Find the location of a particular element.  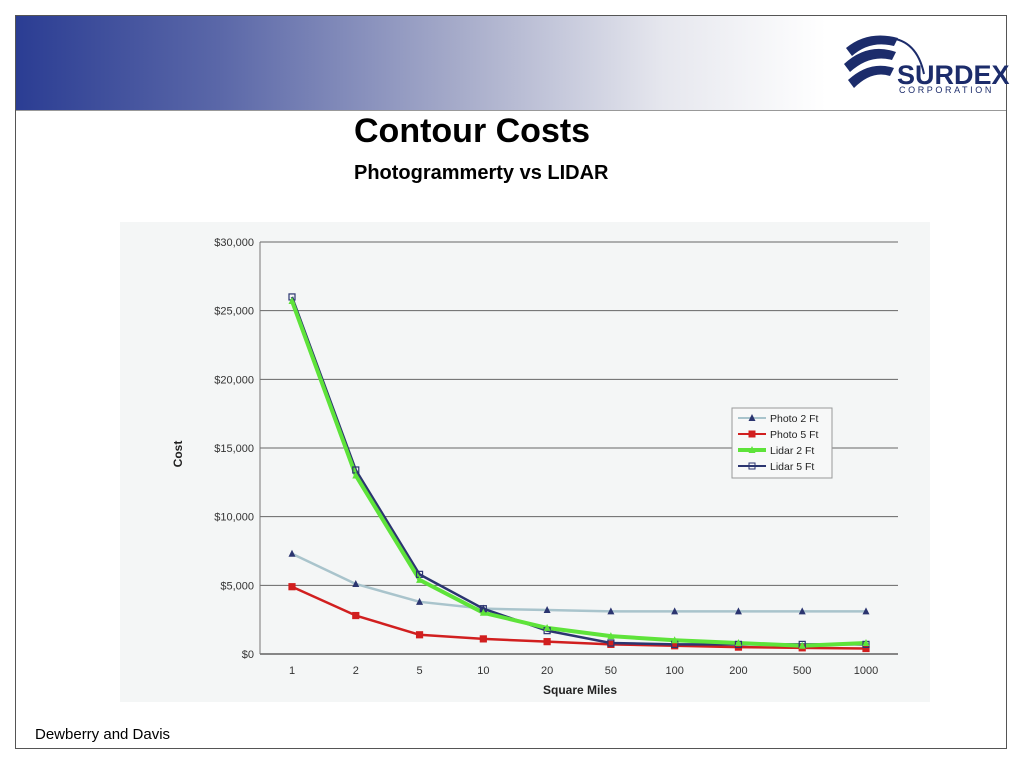

x-tick-label: 20 is located at coordinates (547, 671).